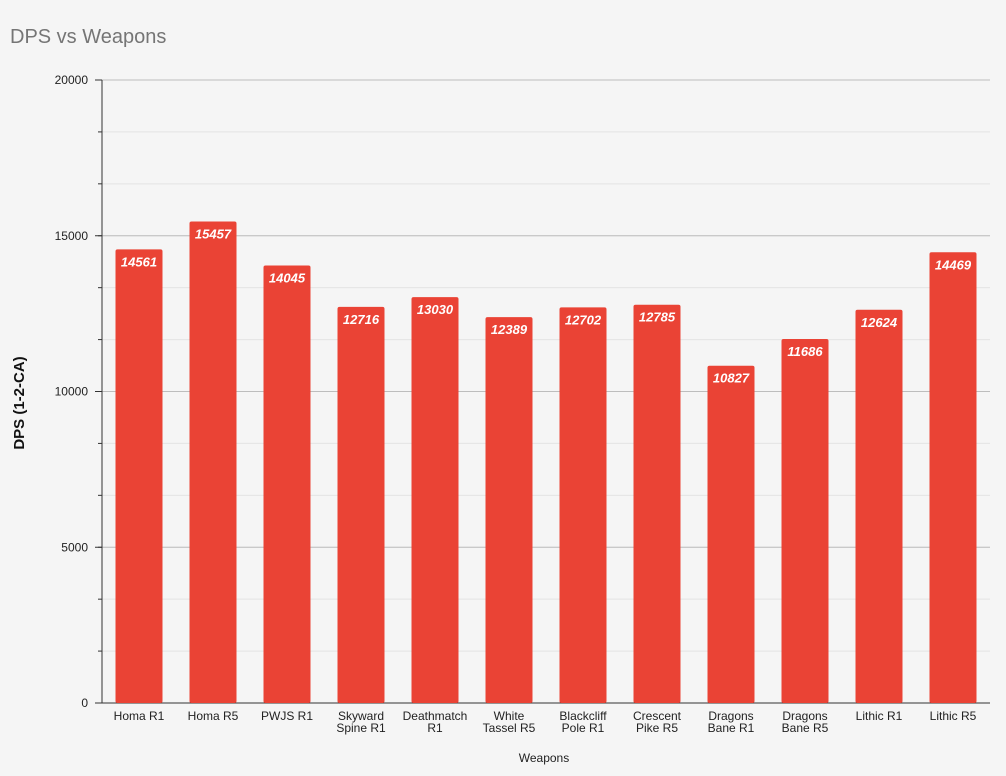  Describe the element at coordinates (657, 317) in the screenshot. I see `bar-value-label: 12785` at that location.